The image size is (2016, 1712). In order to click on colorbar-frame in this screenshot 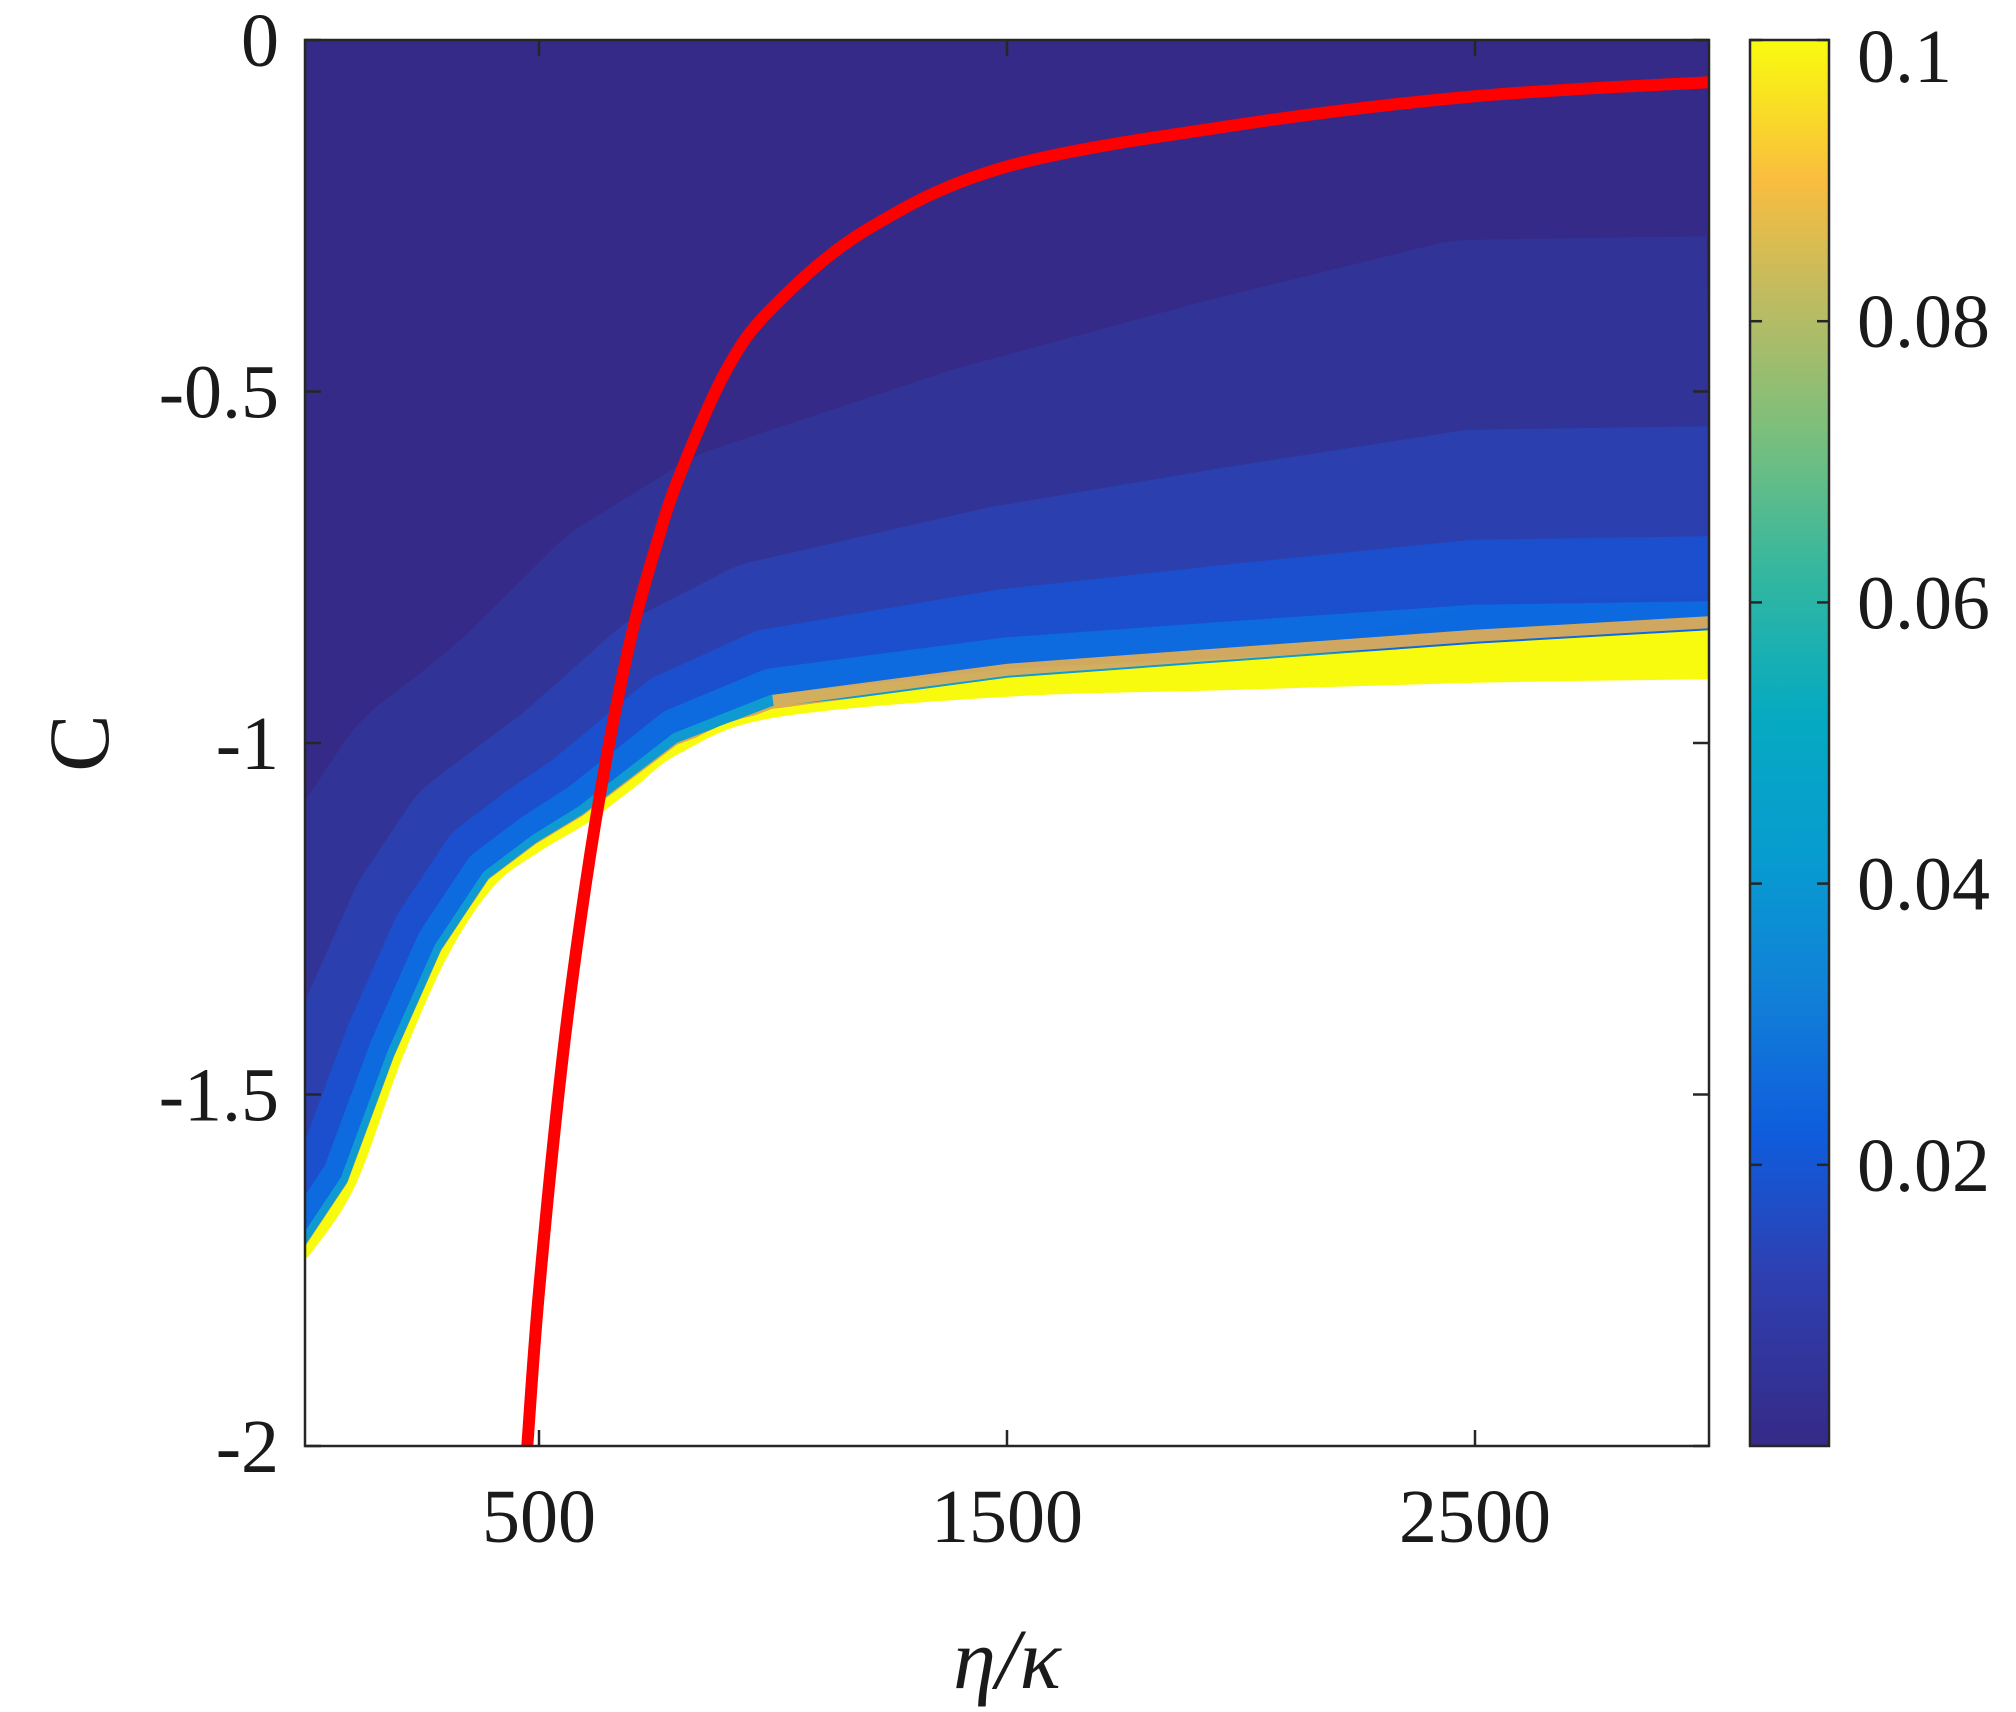, I will do `click(1789, 743)`.